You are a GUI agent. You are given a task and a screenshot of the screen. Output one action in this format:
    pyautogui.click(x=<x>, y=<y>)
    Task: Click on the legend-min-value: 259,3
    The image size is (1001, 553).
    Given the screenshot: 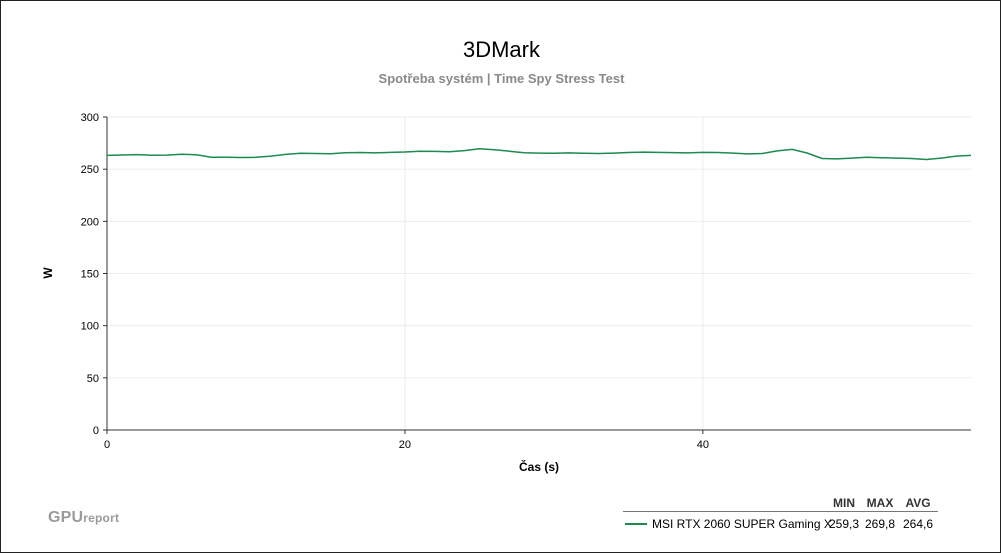 What is the action you would take?
    pyautogui.click(x=844, y=524)
    